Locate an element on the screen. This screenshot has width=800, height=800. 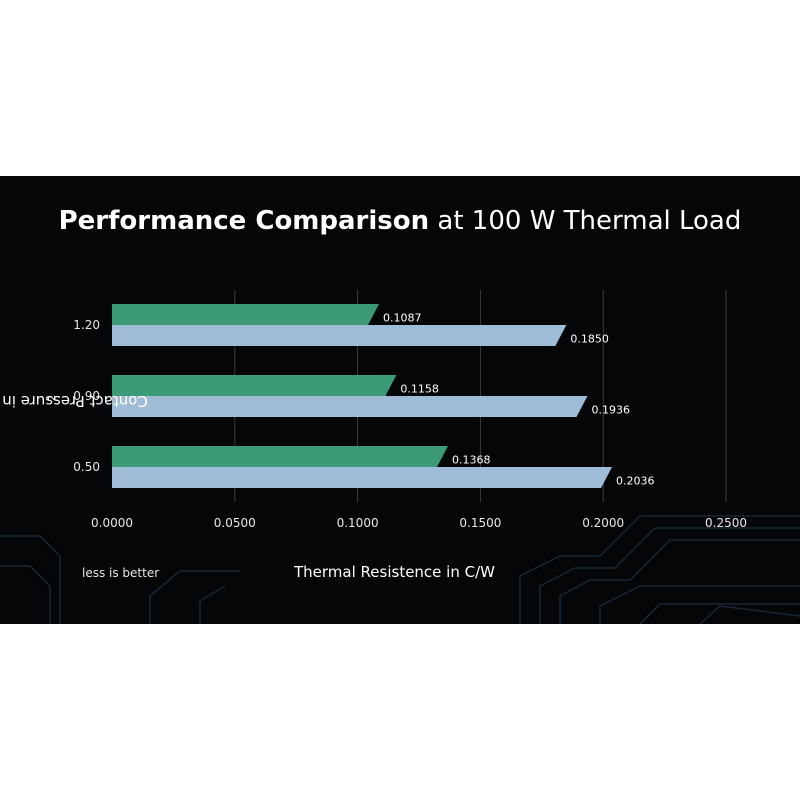
y-axis-title-text: Contact Pressure in kgf/cm is located at coordinates (74, 401).